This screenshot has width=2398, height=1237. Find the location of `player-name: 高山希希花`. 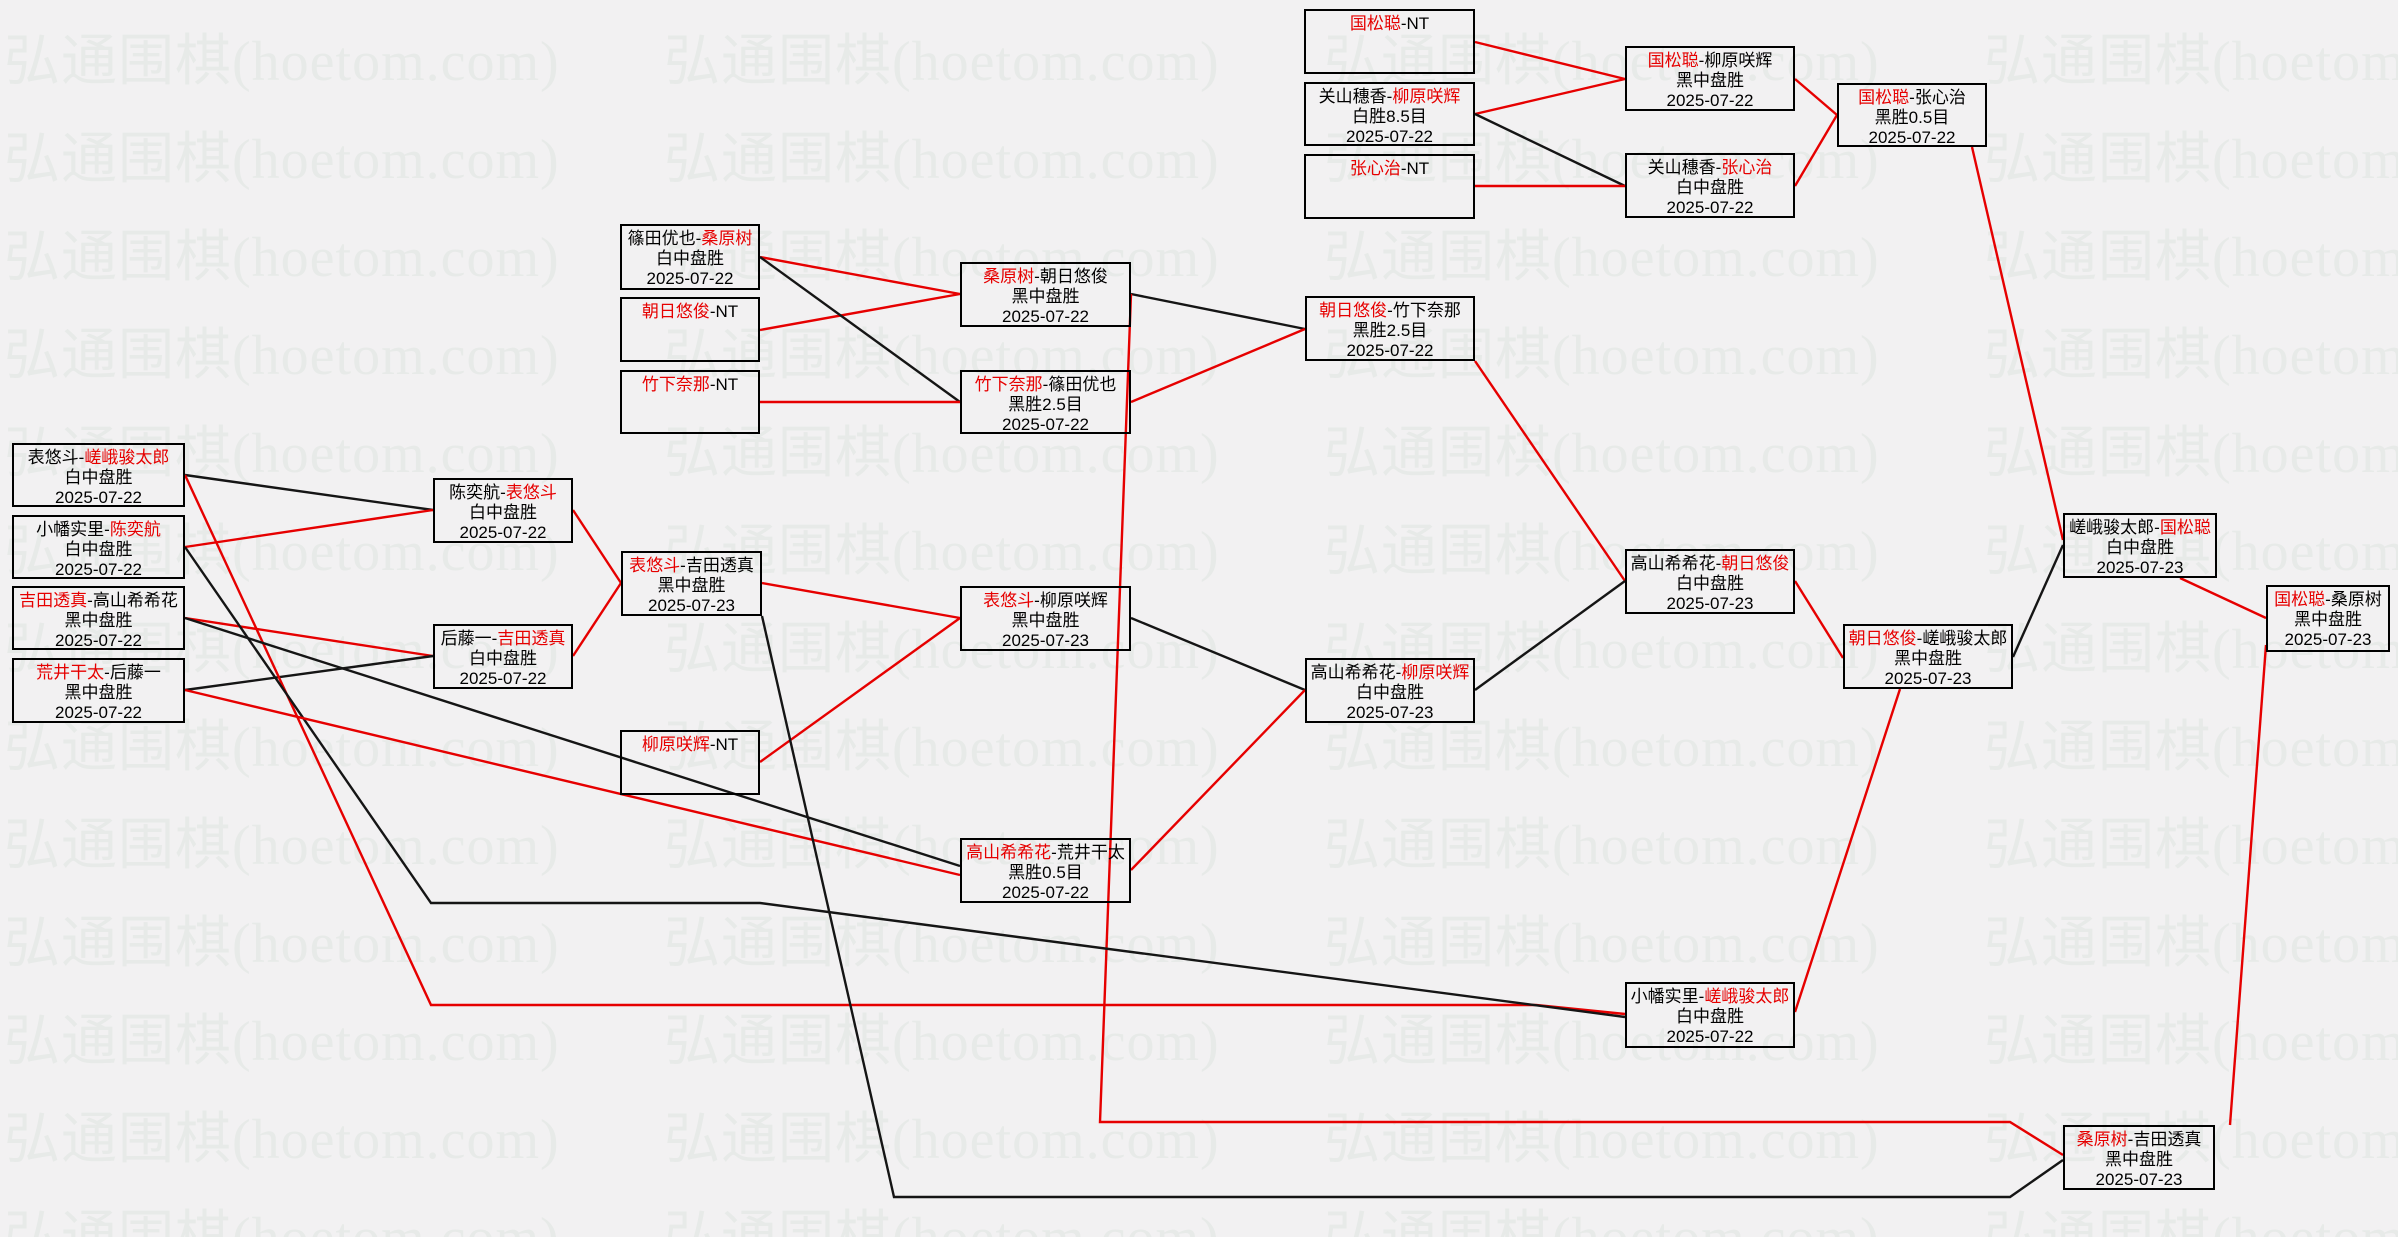

player-name: 高山希希花 is located at coordinates (1353, 672).